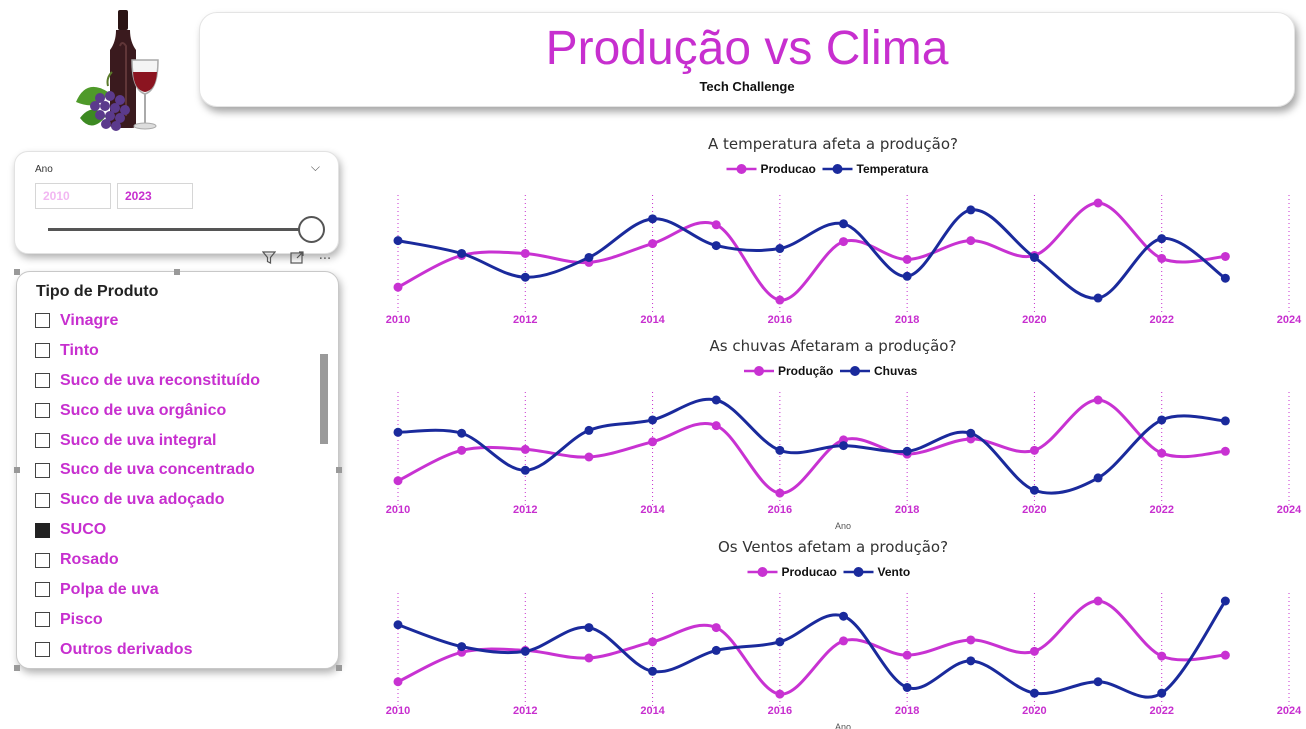  I want to click on year-slider-handle, so click(311, 229).